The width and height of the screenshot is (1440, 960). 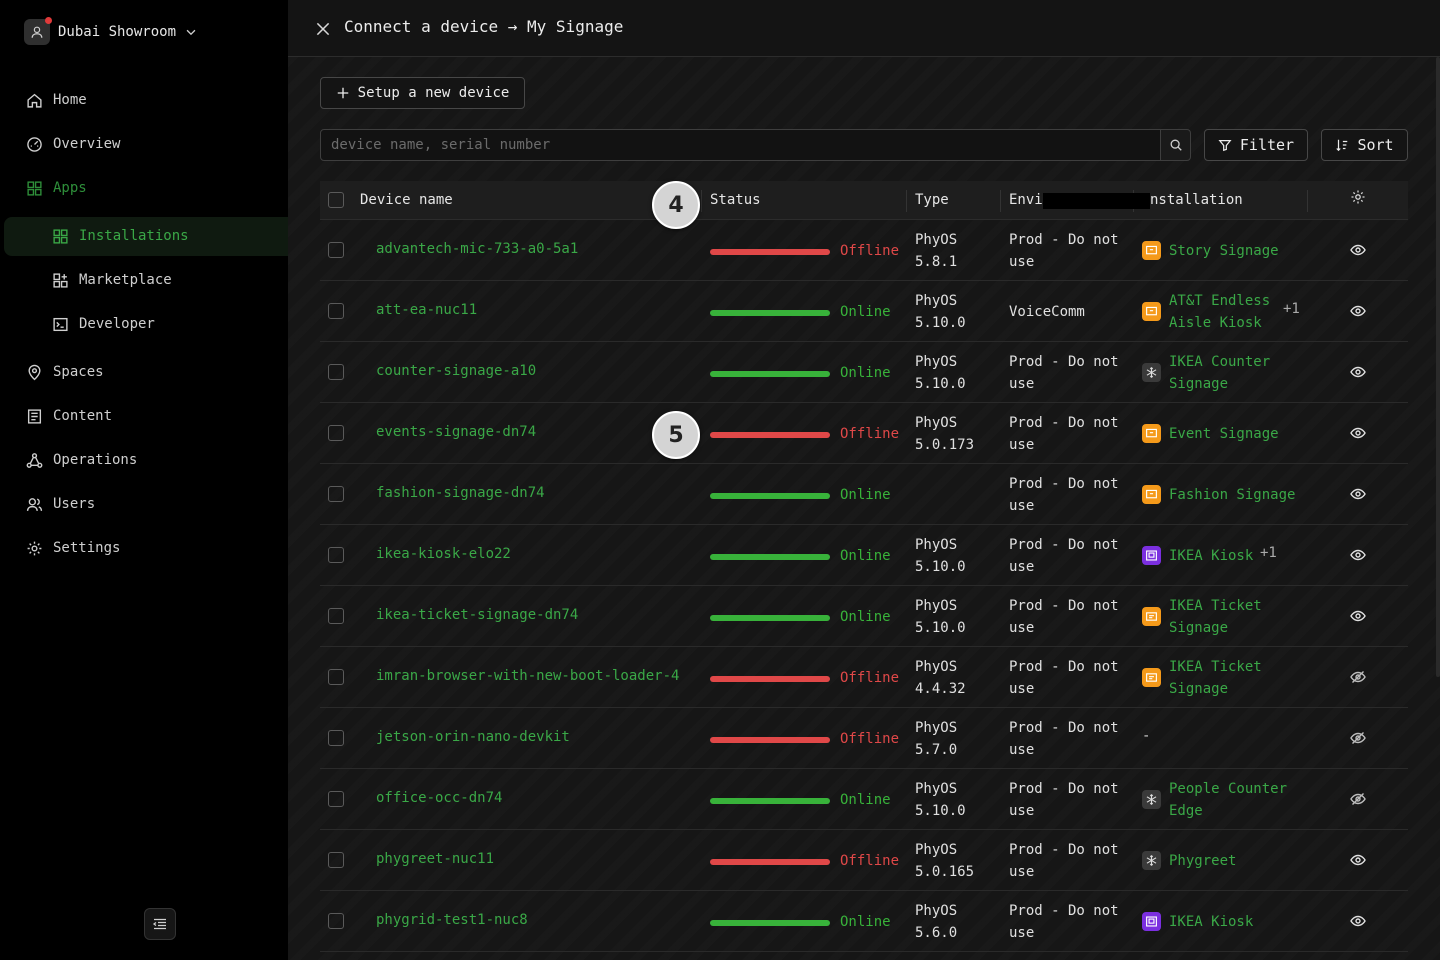 I want to click on header-device-name: Device name, so click(x=406, y=200).